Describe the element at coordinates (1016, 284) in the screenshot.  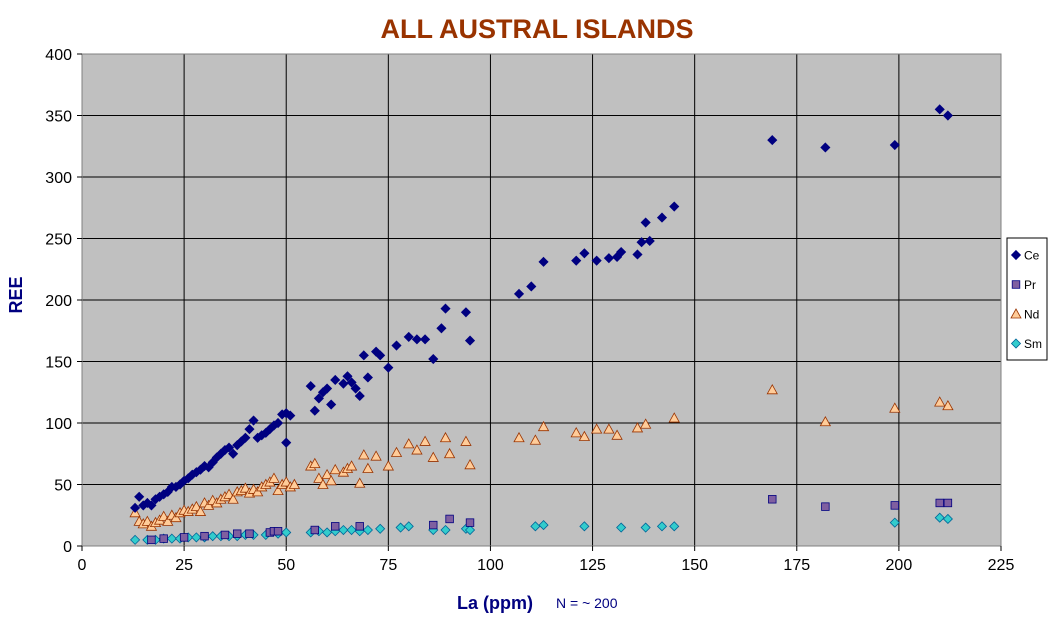
I see `legend-marker-pr` at that location.